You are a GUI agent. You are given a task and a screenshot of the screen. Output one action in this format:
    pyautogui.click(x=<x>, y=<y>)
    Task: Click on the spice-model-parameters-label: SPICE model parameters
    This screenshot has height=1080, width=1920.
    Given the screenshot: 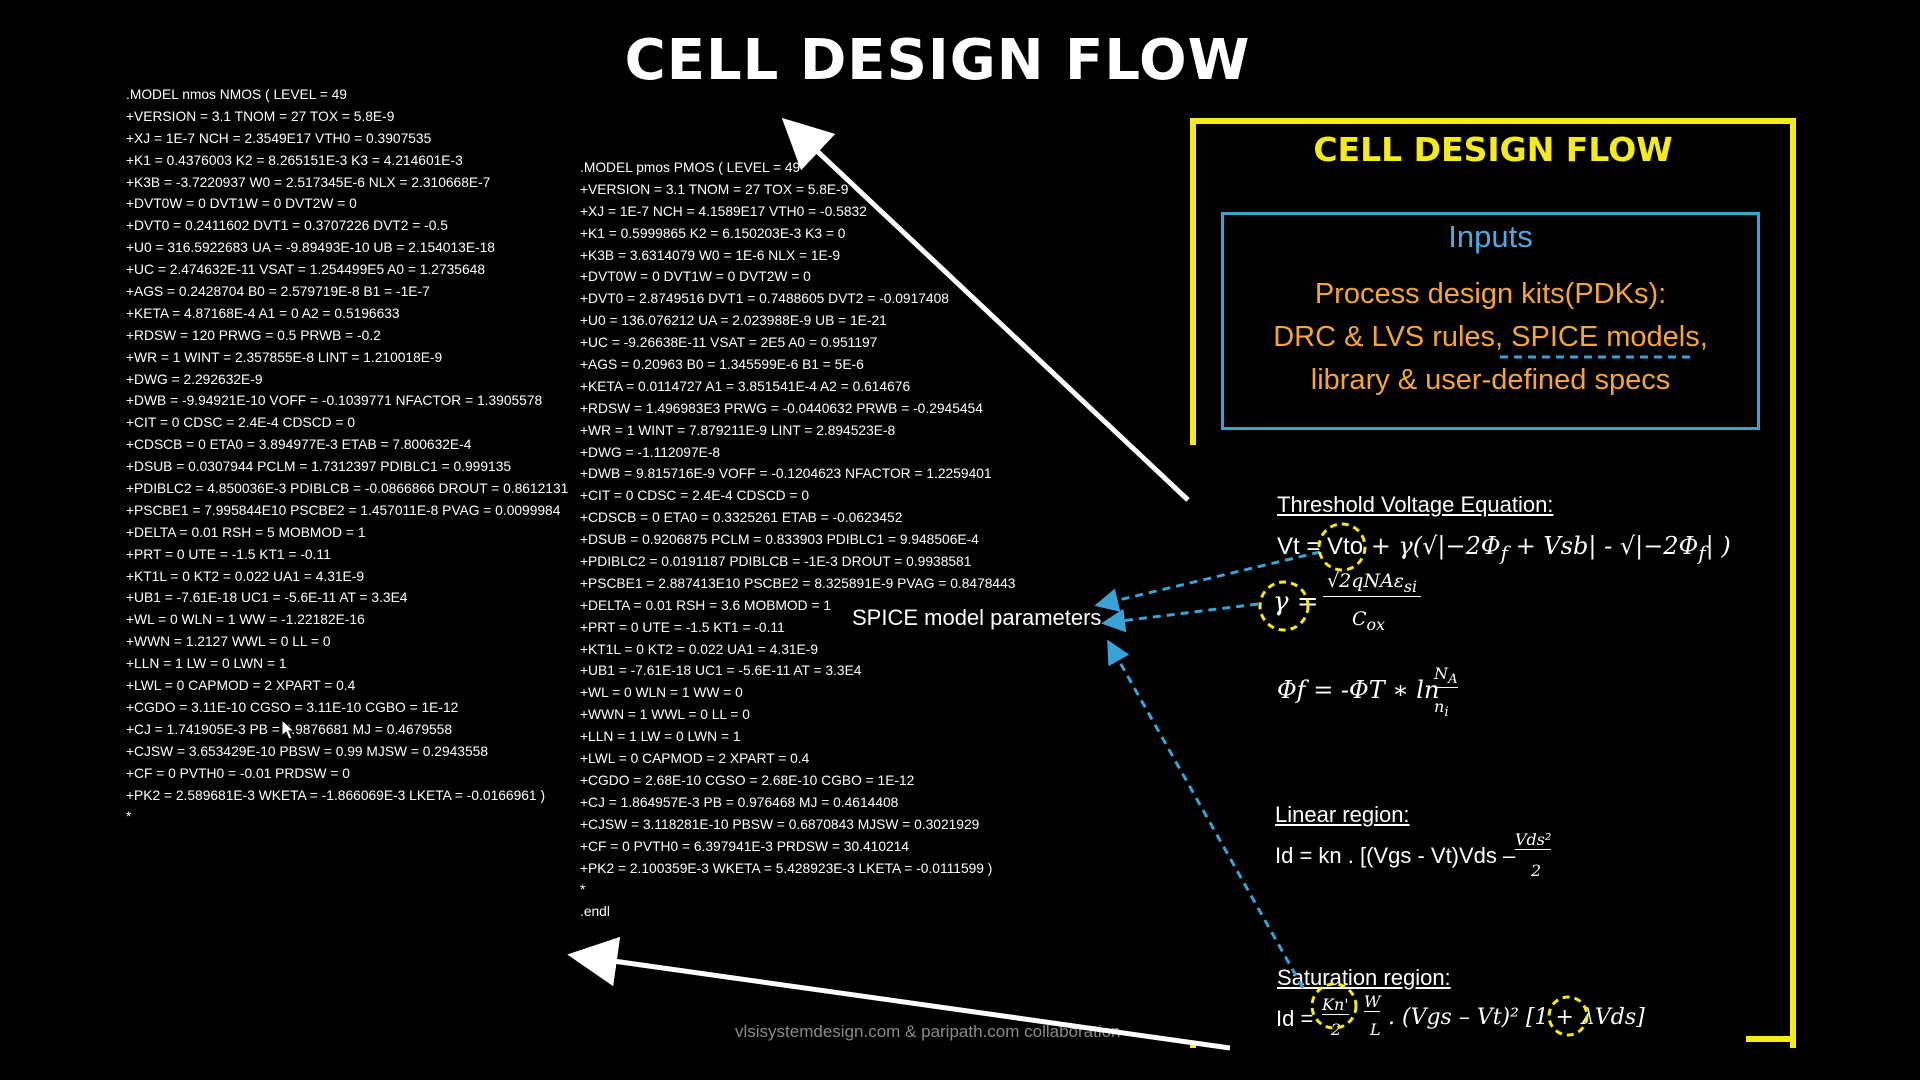 What is the action you would take?
    pyautogui.click(x=977, y=617)
    